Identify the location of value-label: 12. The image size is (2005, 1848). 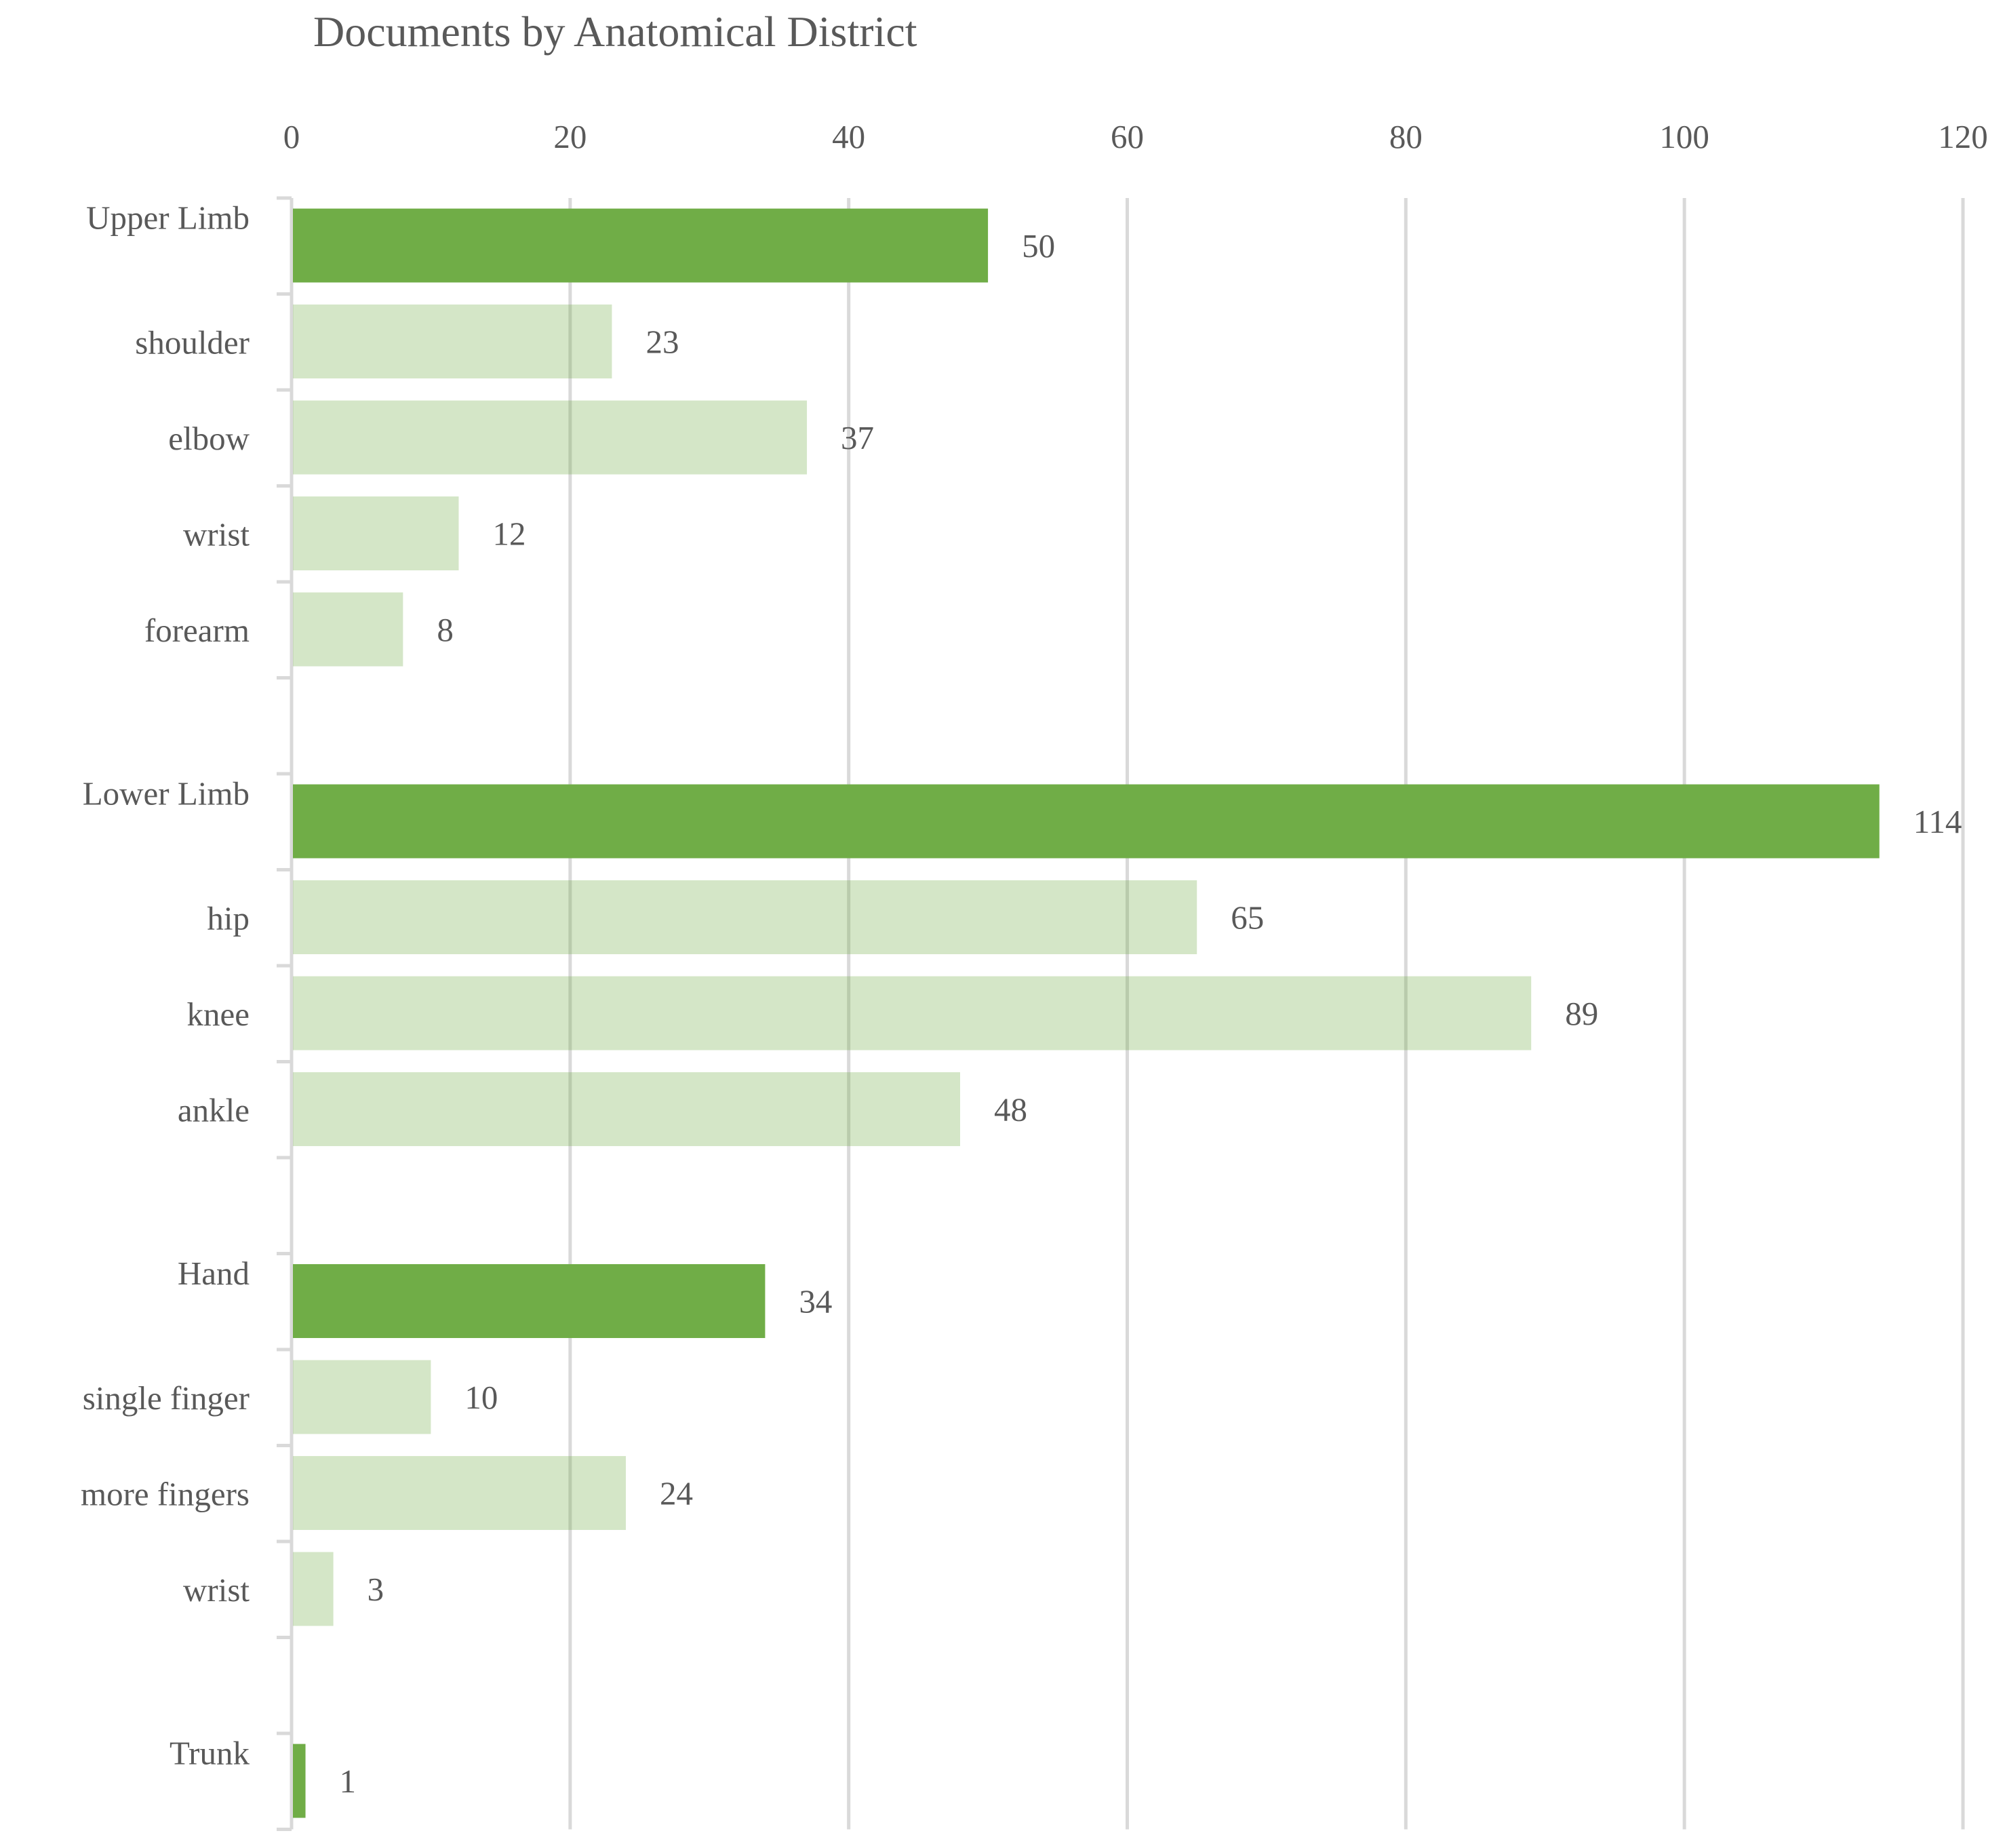
(509, 534).